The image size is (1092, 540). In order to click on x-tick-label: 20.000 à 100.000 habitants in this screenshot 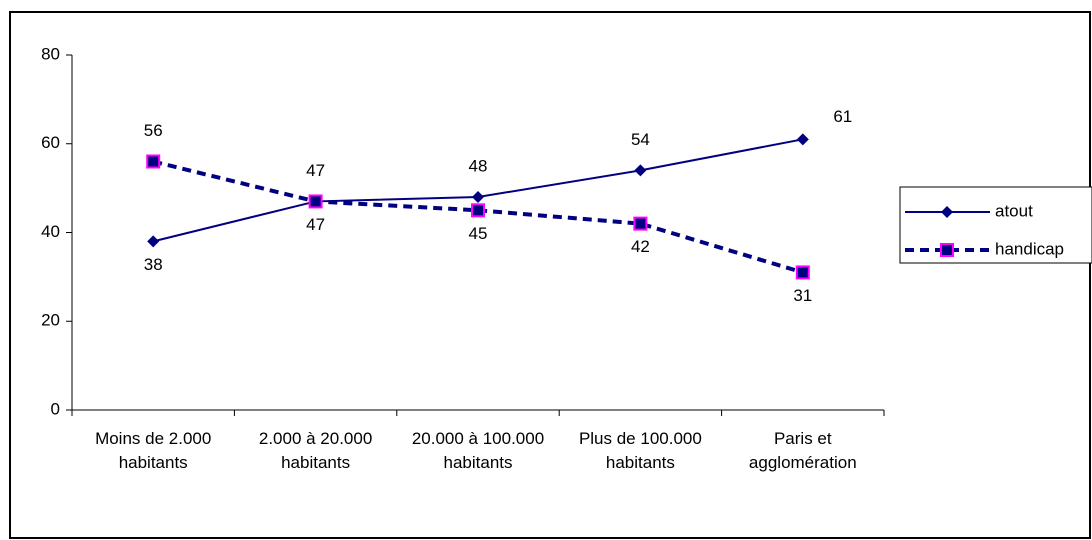, I will do `click(478, 450)`.